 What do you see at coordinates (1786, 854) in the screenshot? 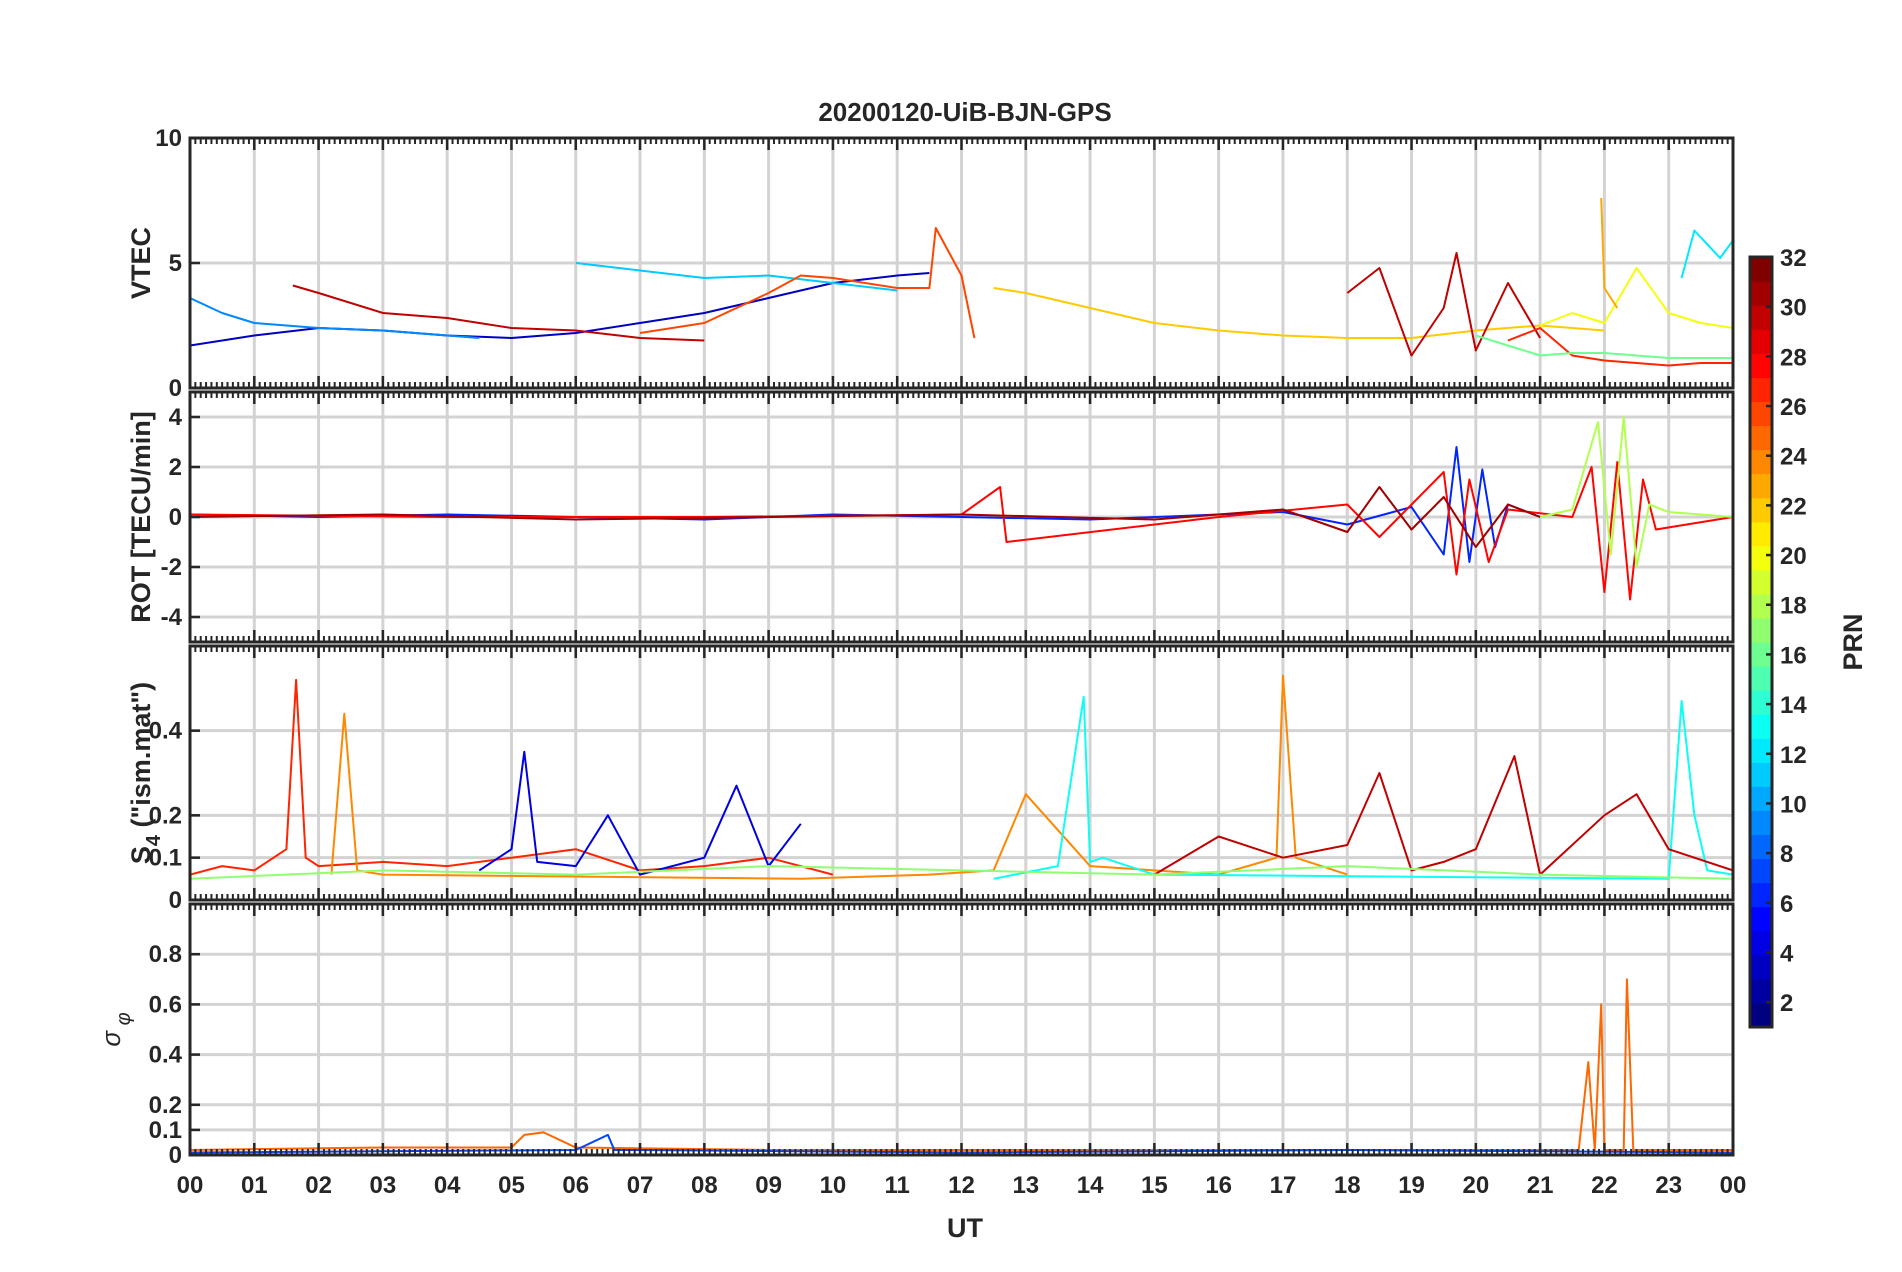
I see `colorbar-tick-label: 8` at bounding box center [1786, 854].